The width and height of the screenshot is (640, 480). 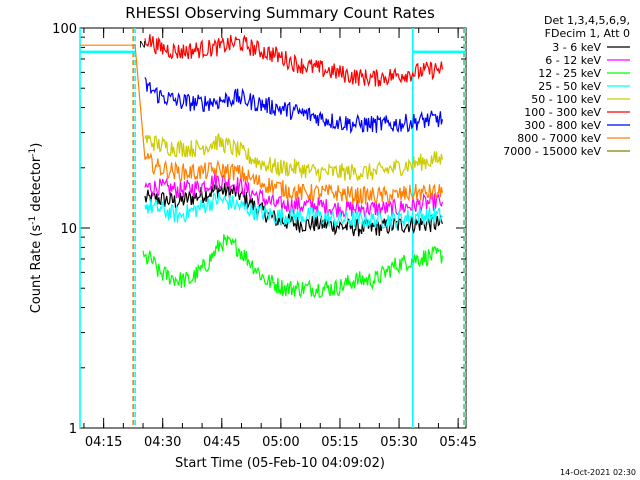 I want to click on x-tick-label: 04:30, so click(x=162, y=442).